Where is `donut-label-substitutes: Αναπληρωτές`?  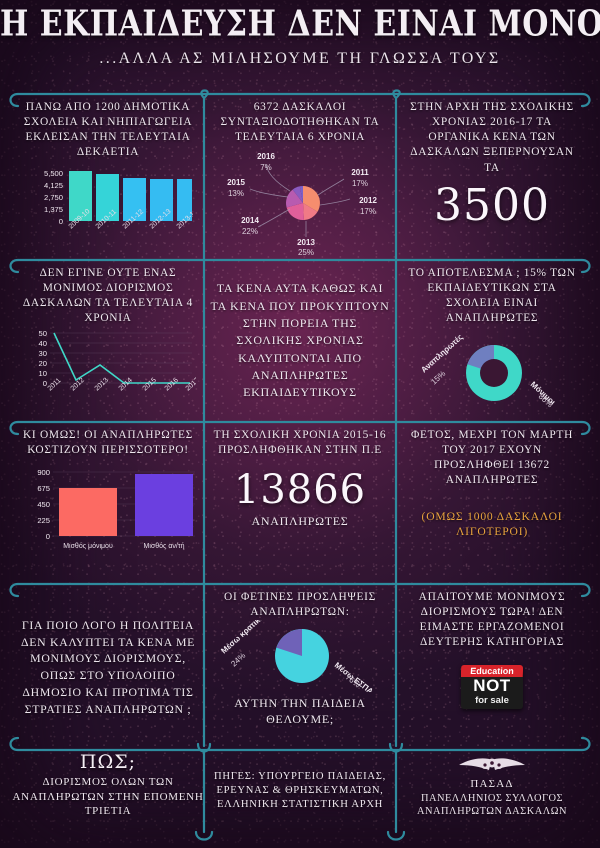
donut-label-substitutes: Αναπληρωτές is located at coordinates (441, 353).